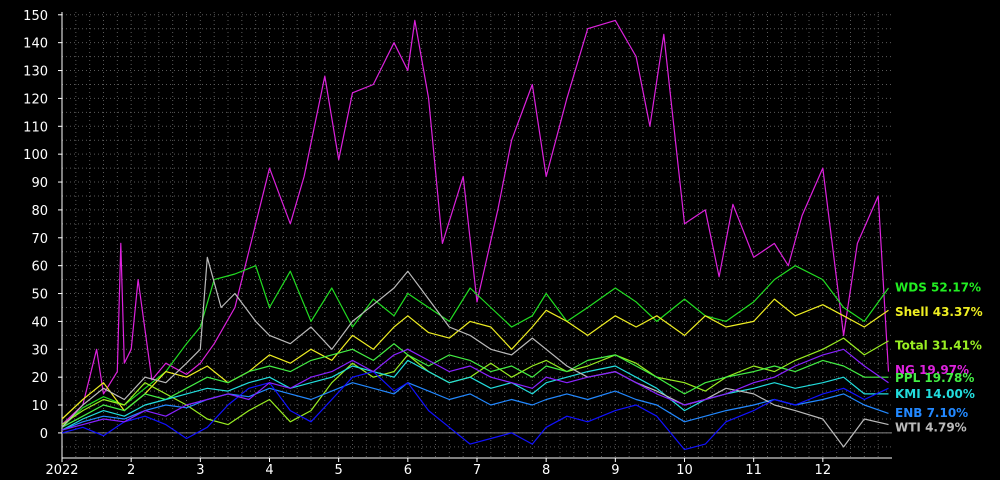 This screenshot has height=480, width=1000. I want to click on y-tick-label: 30, so click(39, 350).